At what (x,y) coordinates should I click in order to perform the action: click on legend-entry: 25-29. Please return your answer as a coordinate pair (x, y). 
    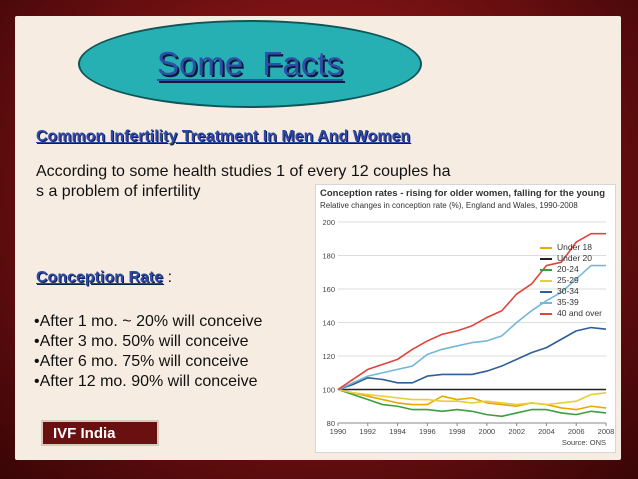
    Looking at the image, I should click on (571, 280).